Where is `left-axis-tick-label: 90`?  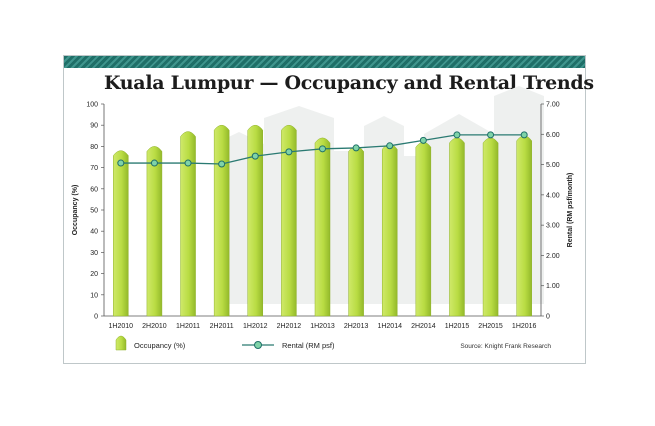 left-axis-tick-label: 90 is located at coordinates (94, 126).